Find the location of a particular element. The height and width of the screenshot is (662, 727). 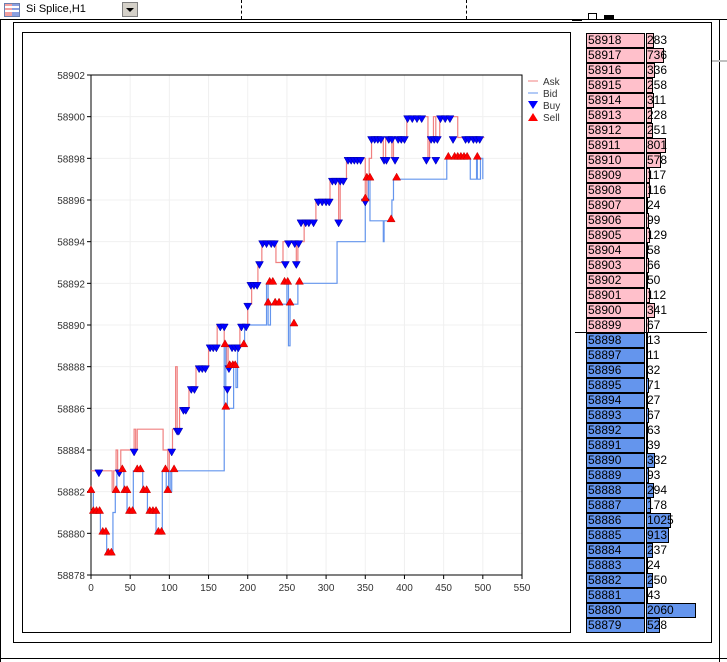

minimize-icon is located at coordinates (577, 17).